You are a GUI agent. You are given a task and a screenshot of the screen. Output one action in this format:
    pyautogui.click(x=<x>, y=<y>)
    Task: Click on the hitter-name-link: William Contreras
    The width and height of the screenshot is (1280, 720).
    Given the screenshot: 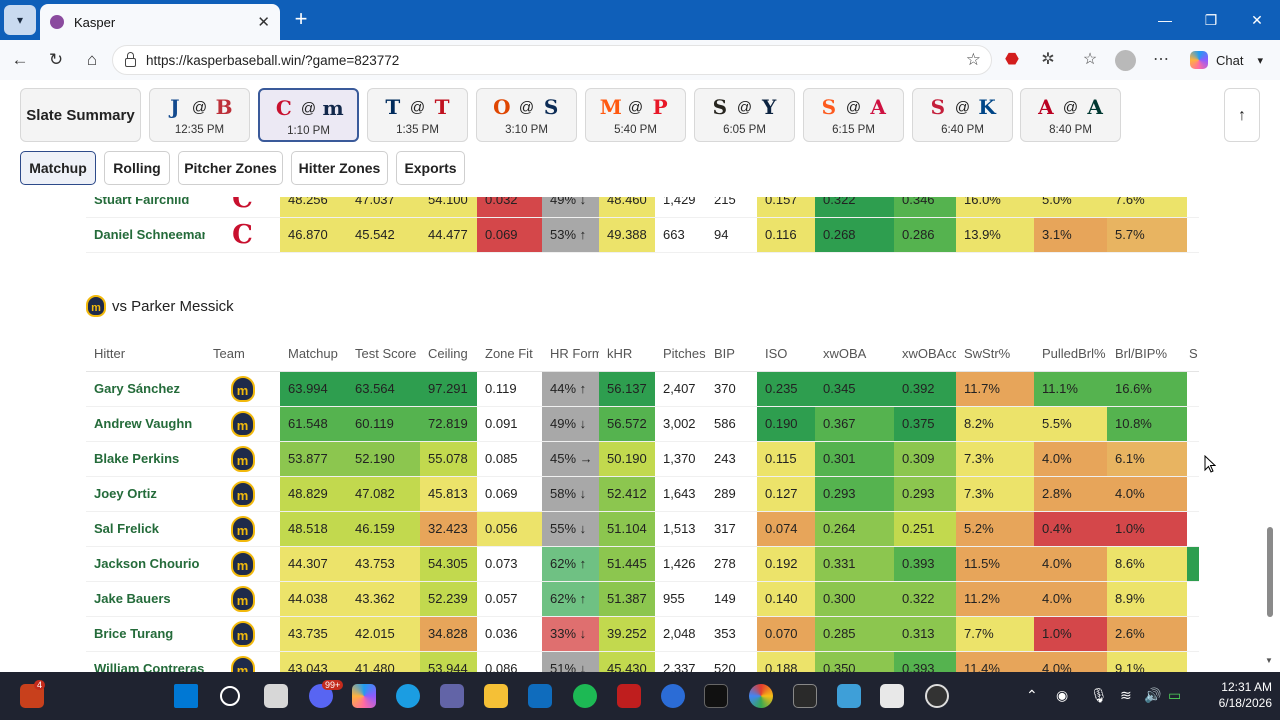 What is the action you would take?
    pyautogui.click(x=145, y=661)
    